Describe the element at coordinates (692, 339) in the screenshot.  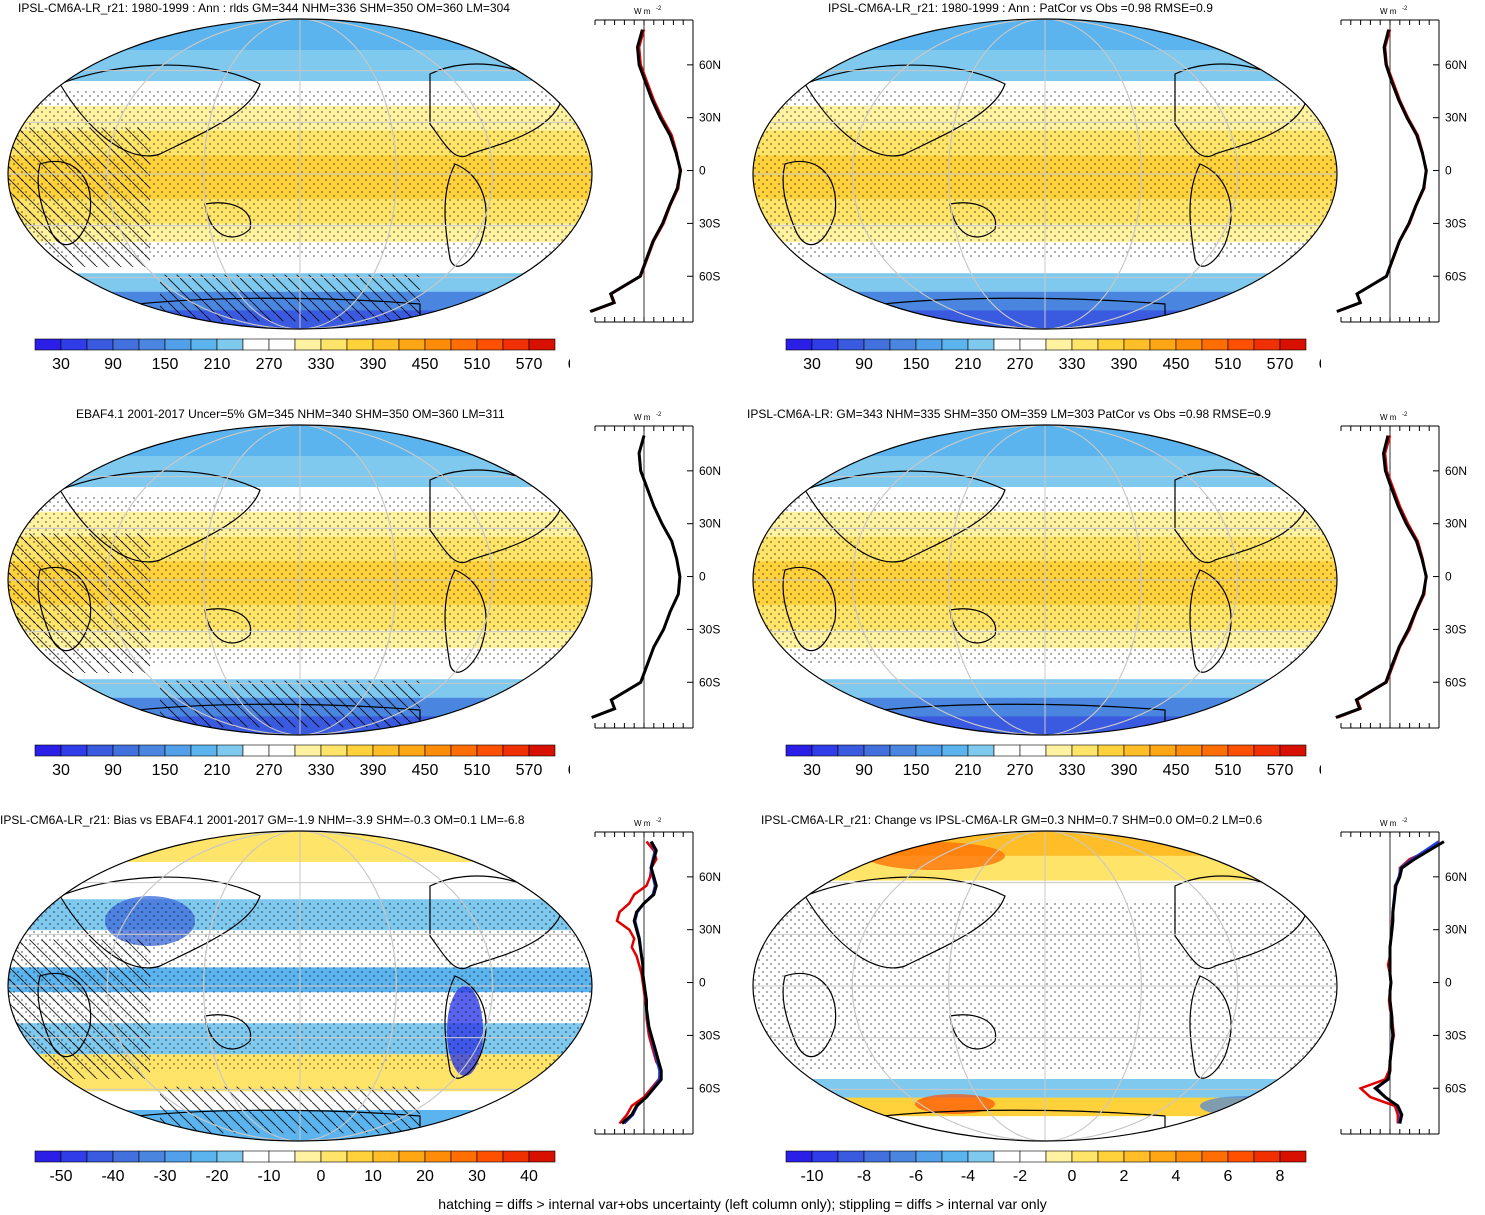
I see `profile-x-tick-label: 150` at that location.